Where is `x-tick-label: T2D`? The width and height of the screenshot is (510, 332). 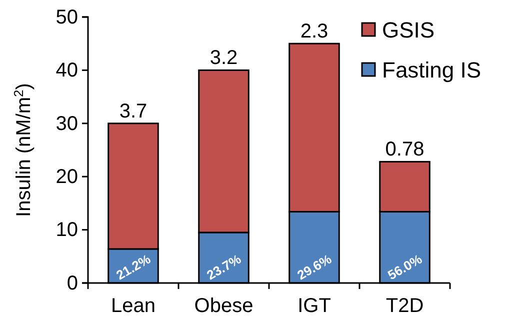 x-tick-label: T2D is located at coordinates (405, 306).